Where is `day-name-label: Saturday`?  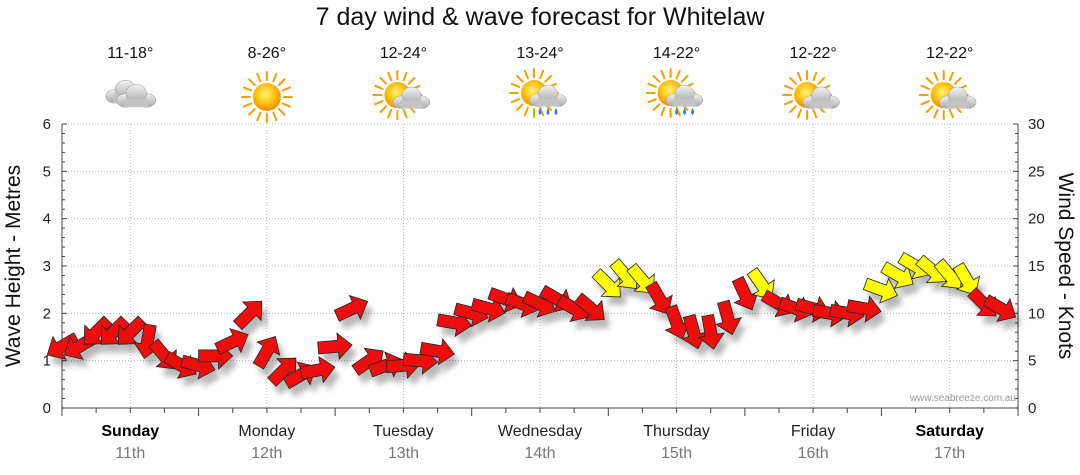 day-name-label: Saturday is located at coordinates (949, 431).